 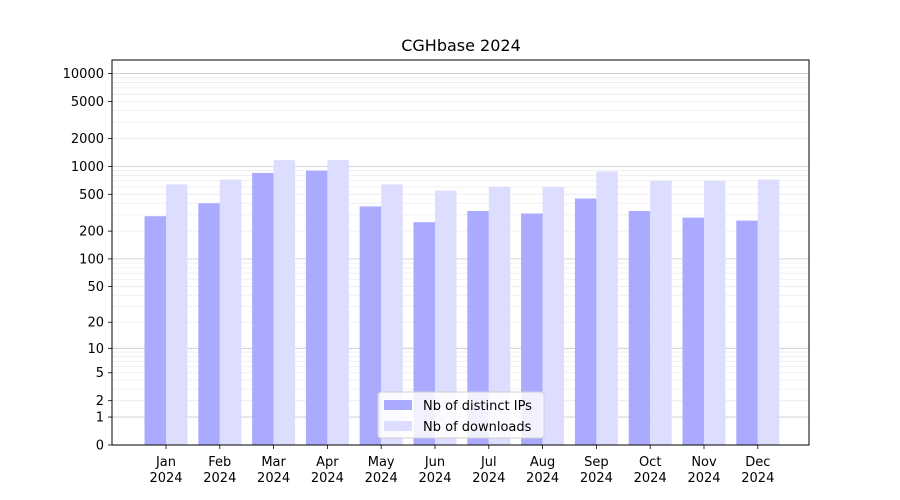 What do you see at coordinates (477, 406) in the screenshot?
I see `legend-label: Nb of distinct IPs` at bounding box center [477, 406].